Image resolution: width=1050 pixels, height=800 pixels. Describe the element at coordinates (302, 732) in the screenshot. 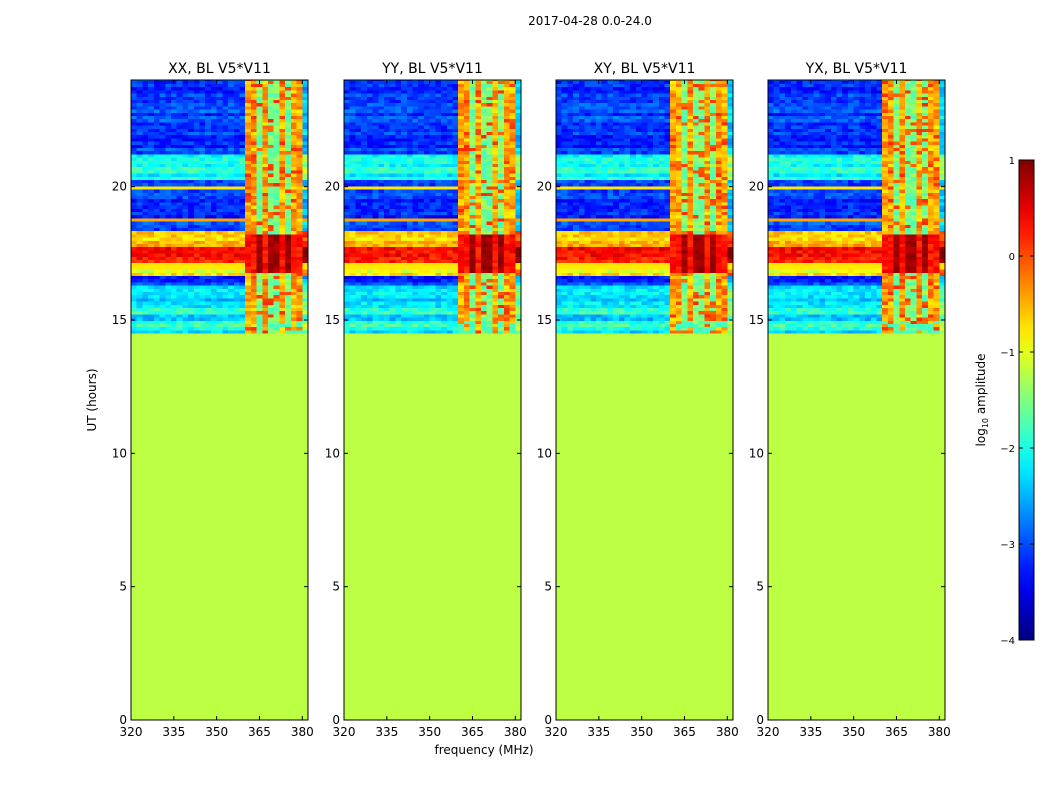

I see `x-tick-label: 380` at that location.